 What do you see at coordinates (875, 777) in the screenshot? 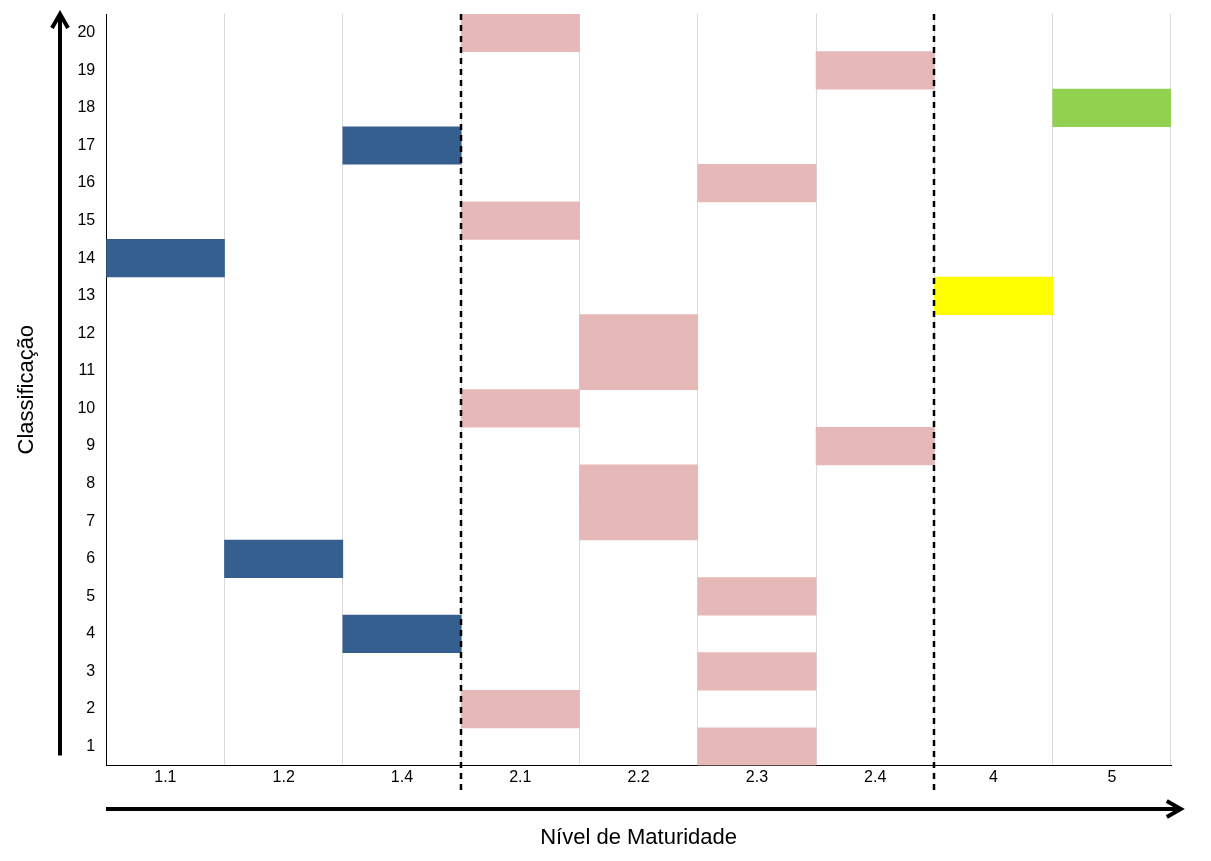
I see `x-tick-label: 2.4` at bounding box center [875, 777].